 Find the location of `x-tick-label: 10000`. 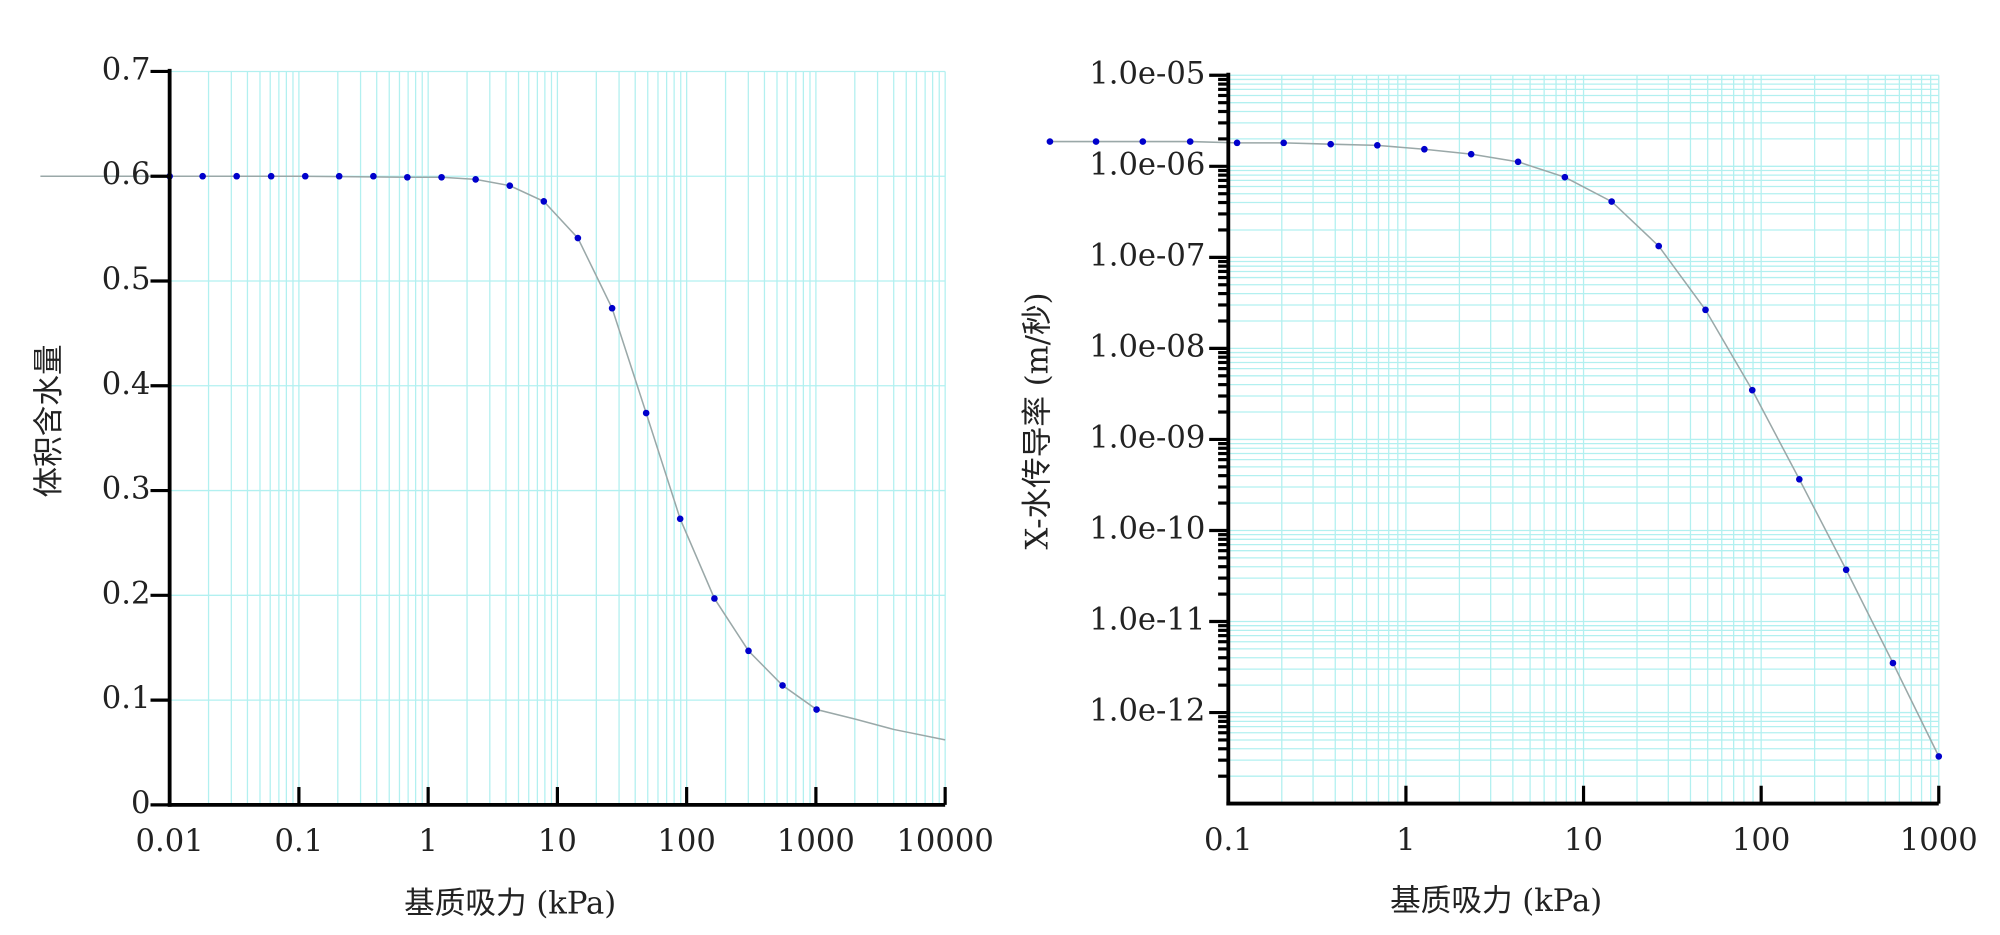

x-tick-label: 10000 is located at coordinates (944, 841).